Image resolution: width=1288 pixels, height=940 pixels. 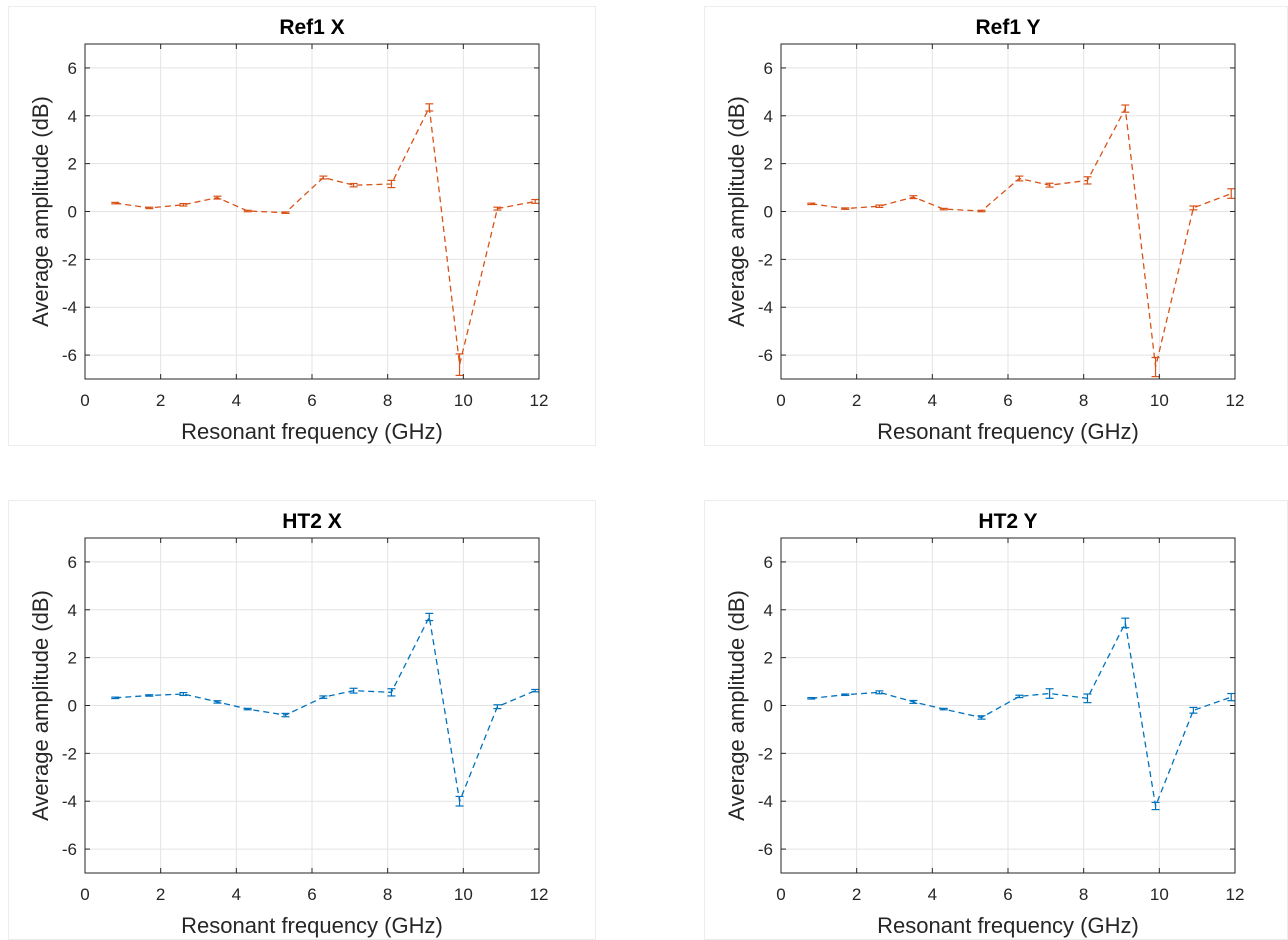 What do you see at coordinates (1008, 925) in the screenshot?
I see `x-axis-label: Resonant frequency (GHz)` at bounding box center [1008, 925].